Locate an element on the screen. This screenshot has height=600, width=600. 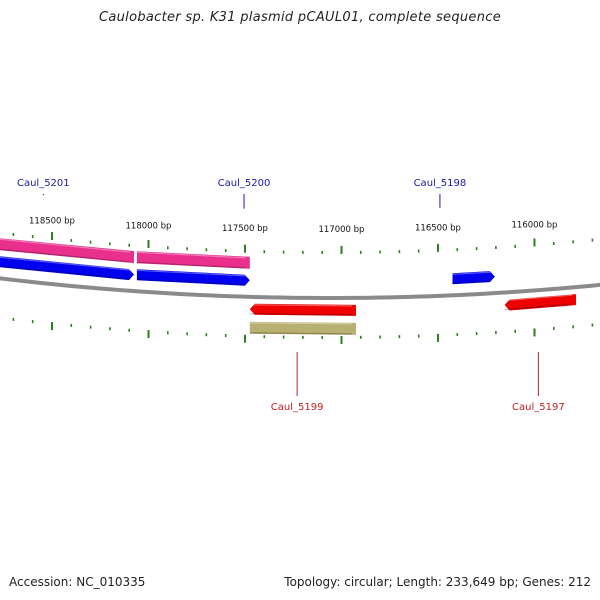
accession-text: Accession: NC_010335 is located at coordinates (77, 582).